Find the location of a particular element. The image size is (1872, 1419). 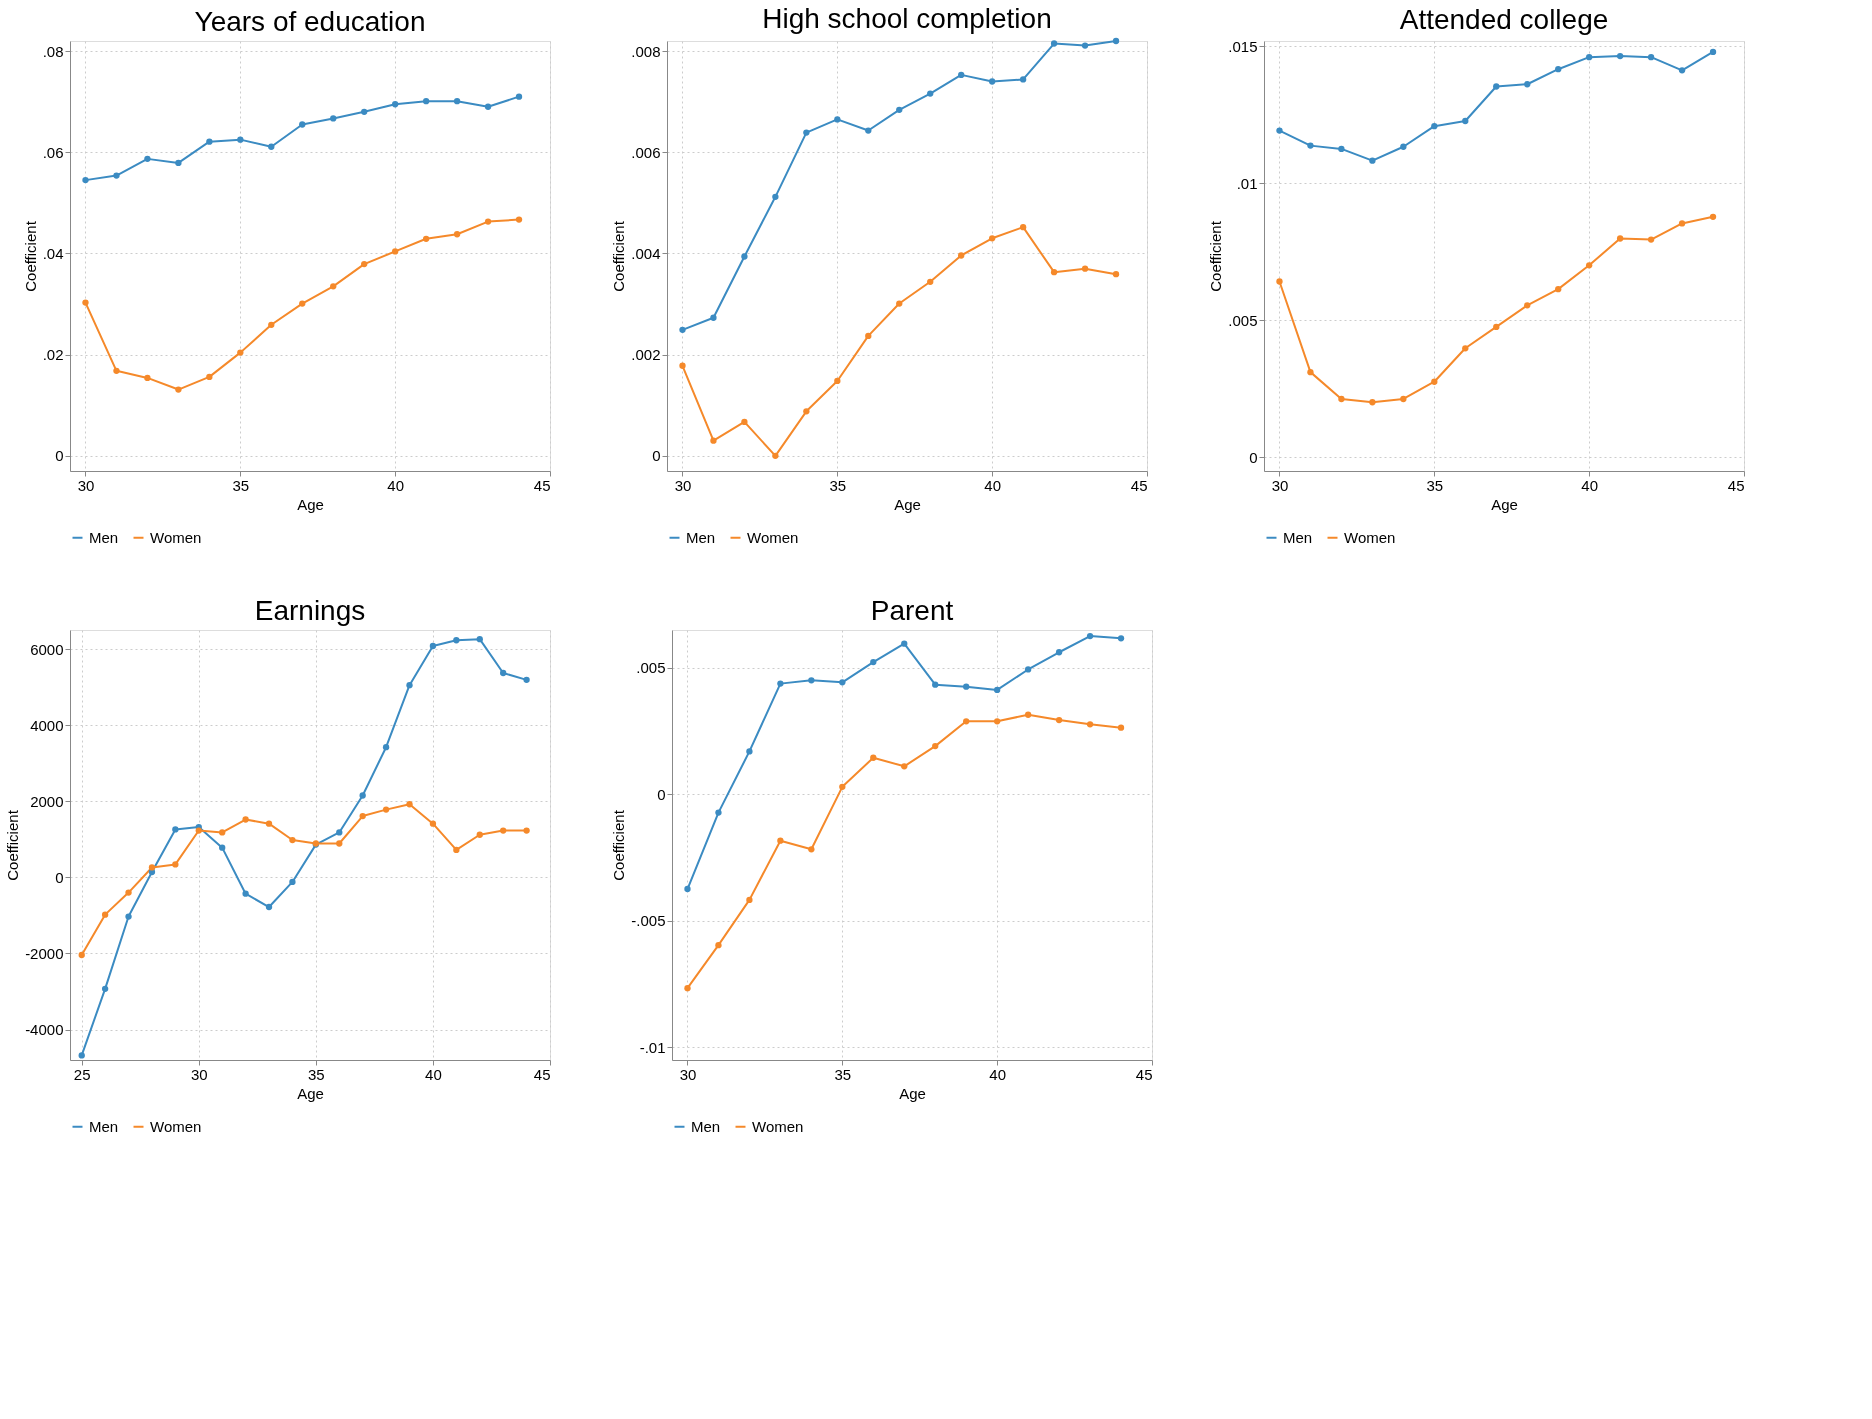

y-tick-label: .004 is located at coordinates (646, 253).